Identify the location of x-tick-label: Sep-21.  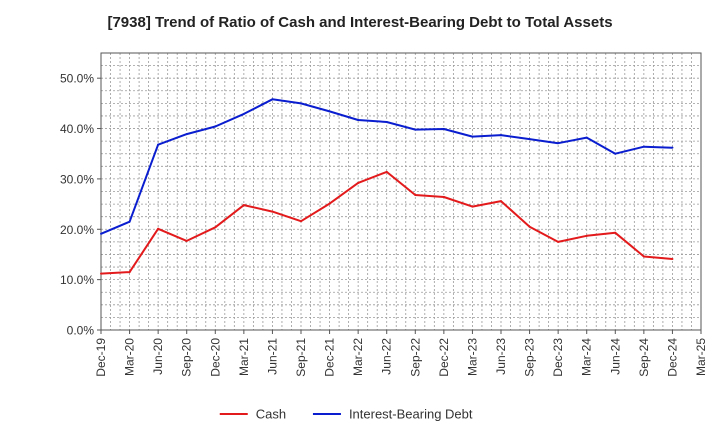
(301, 357).